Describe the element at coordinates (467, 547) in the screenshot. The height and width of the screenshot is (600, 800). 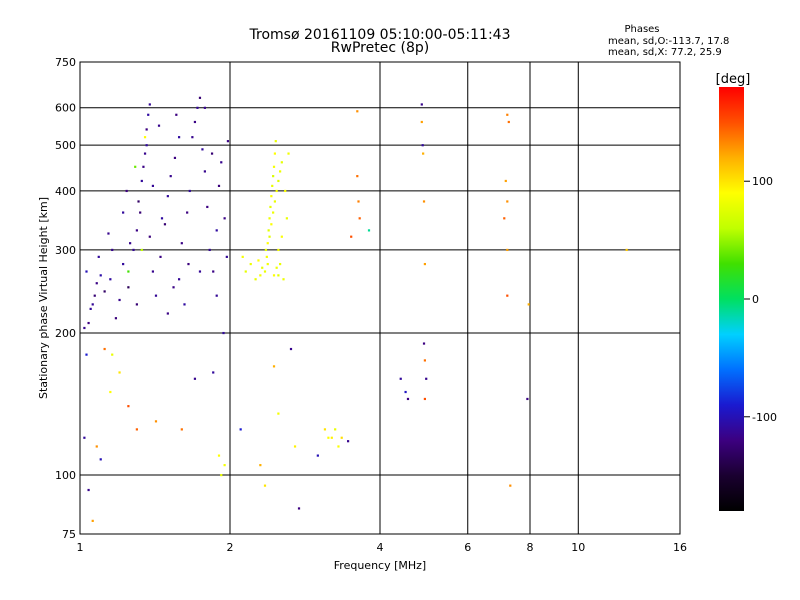
I see `x-tick-label: 6` at that location.